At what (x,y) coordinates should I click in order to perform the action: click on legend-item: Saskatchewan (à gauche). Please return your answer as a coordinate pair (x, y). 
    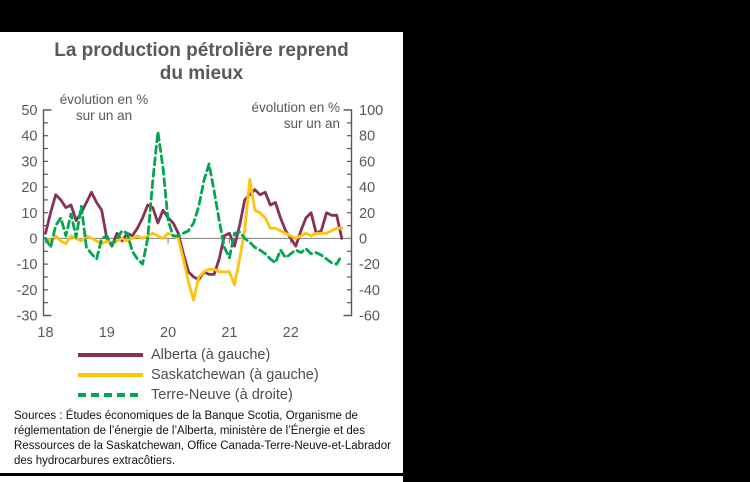
    Looking at the image, I should click on (198, 375).